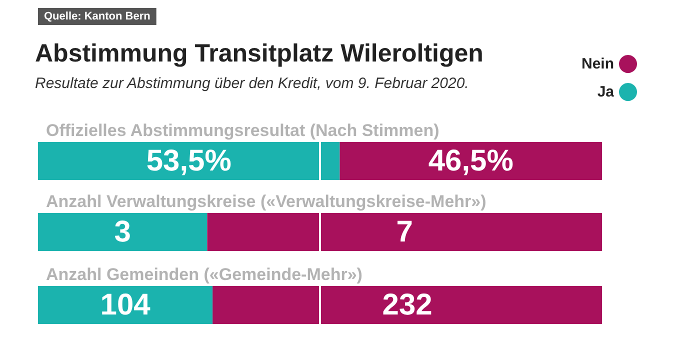 The height and width of the screenshot is (340, 680). I want to click on data-label: 46,5%, so click(471, 161).